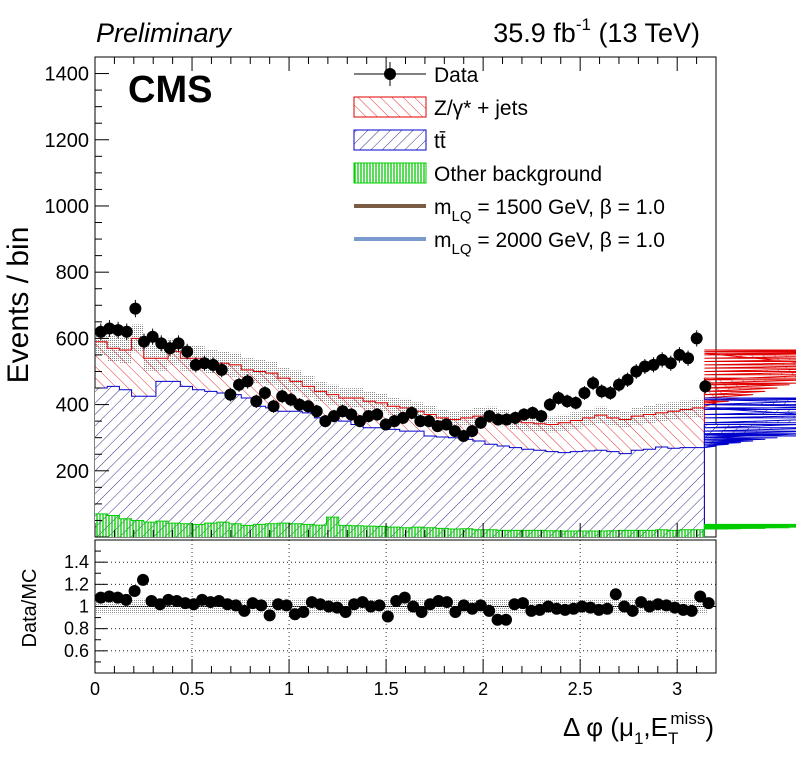 The height and width of the screenshot is (772, 796). I want to click on x-tick-label: 3, so click(677, 689).